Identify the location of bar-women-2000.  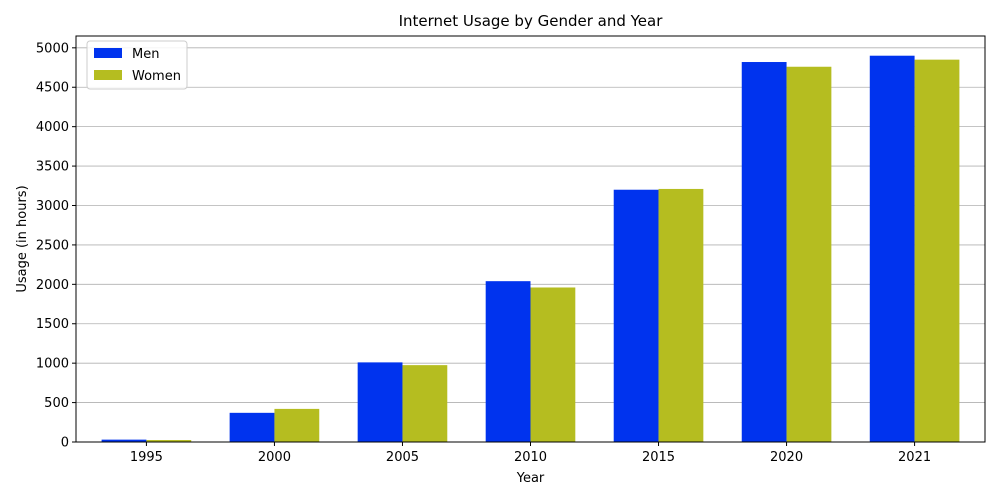
(297, 425).